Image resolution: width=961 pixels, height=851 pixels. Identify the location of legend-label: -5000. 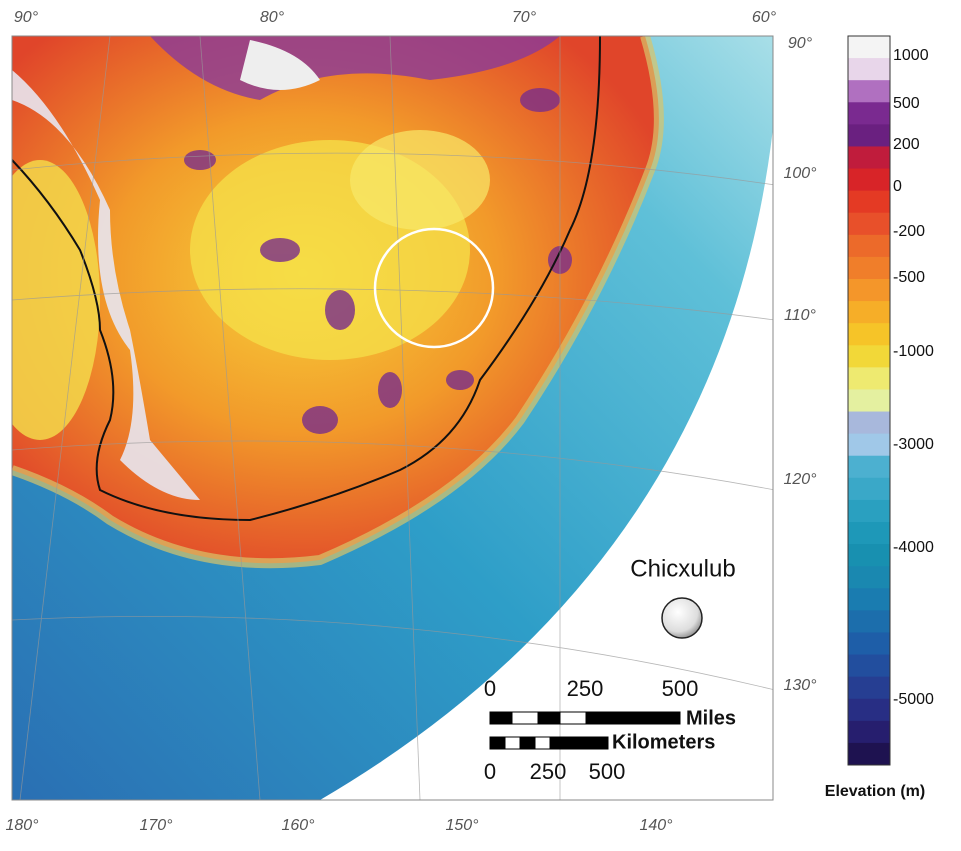
(913, 699).